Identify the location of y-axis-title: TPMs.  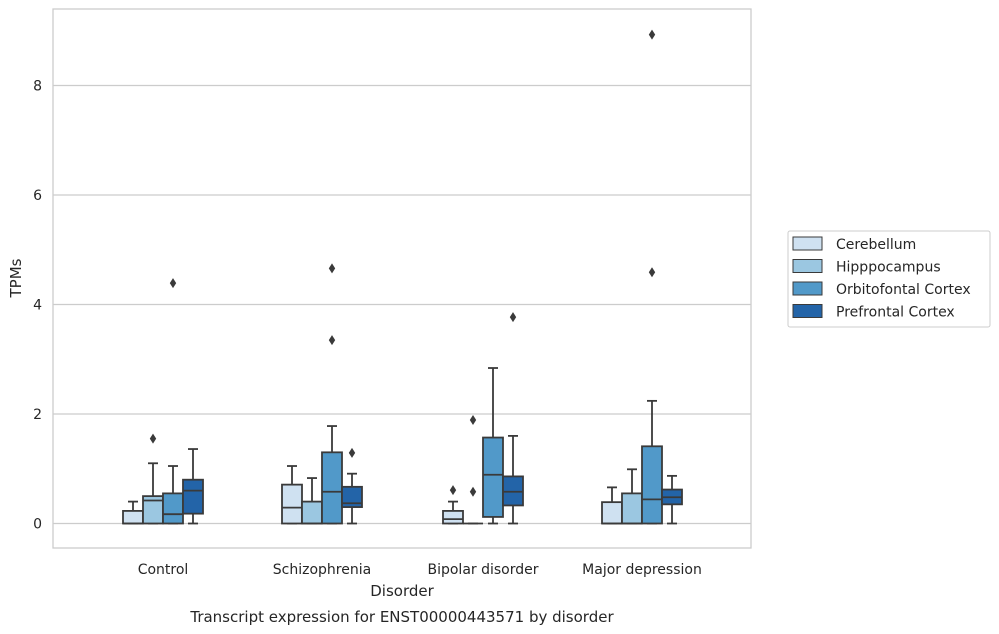
(16, 278).